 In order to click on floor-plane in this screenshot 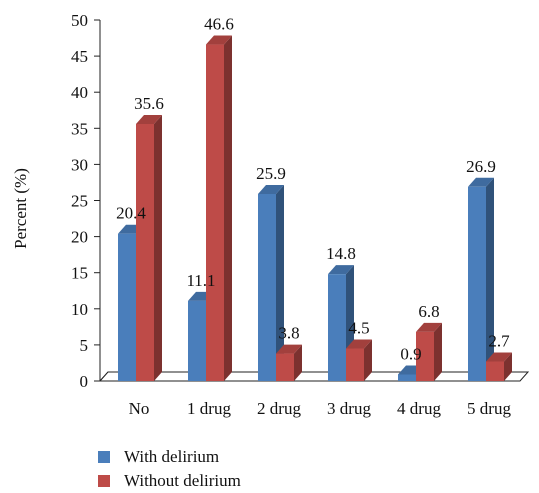, I will do `click(314, 376)`.